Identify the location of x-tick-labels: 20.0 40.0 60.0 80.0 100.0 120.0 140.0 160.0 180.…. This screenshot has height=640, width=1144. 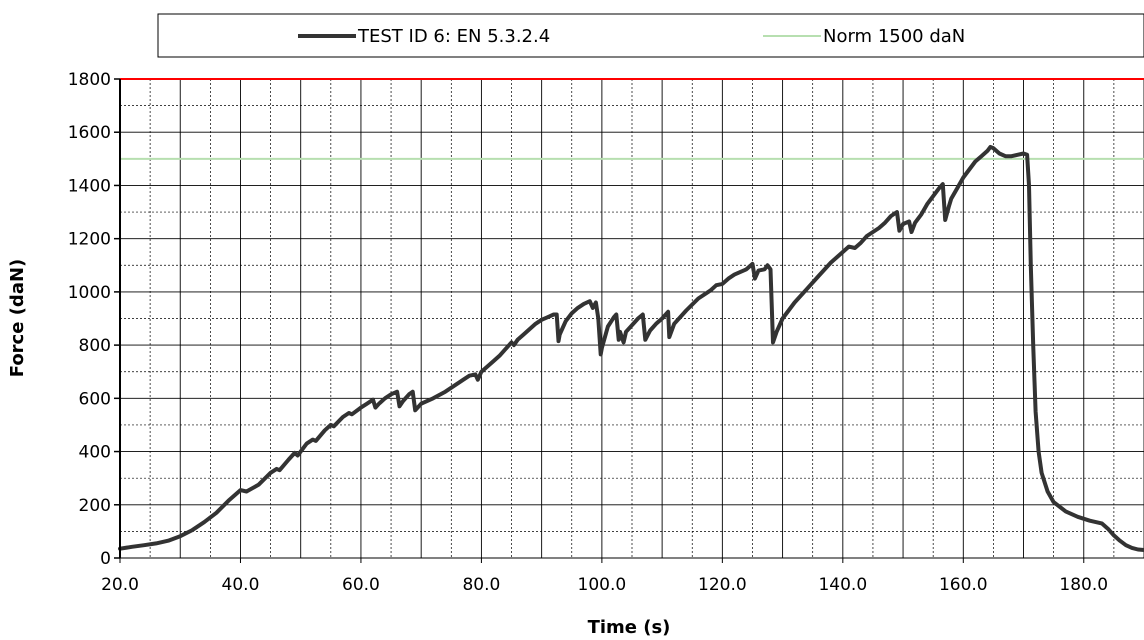
(604, 576).